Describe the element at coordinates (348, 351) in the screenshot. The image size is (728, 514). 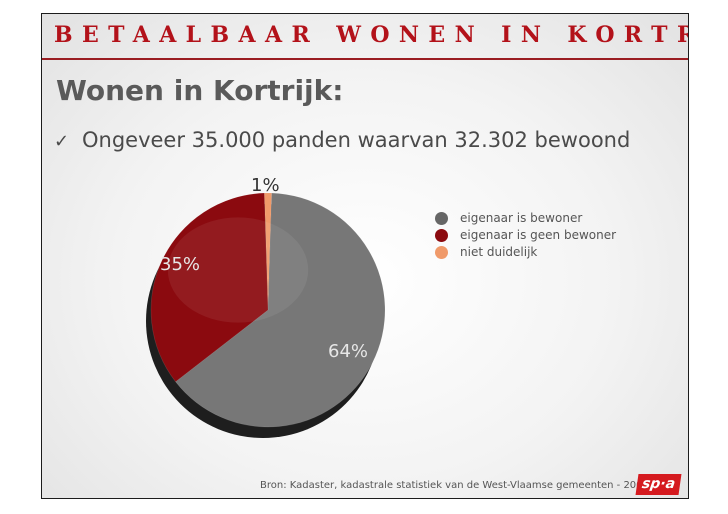
I see `data-label-eigenaar-is-bewoner: 64%` at that location.